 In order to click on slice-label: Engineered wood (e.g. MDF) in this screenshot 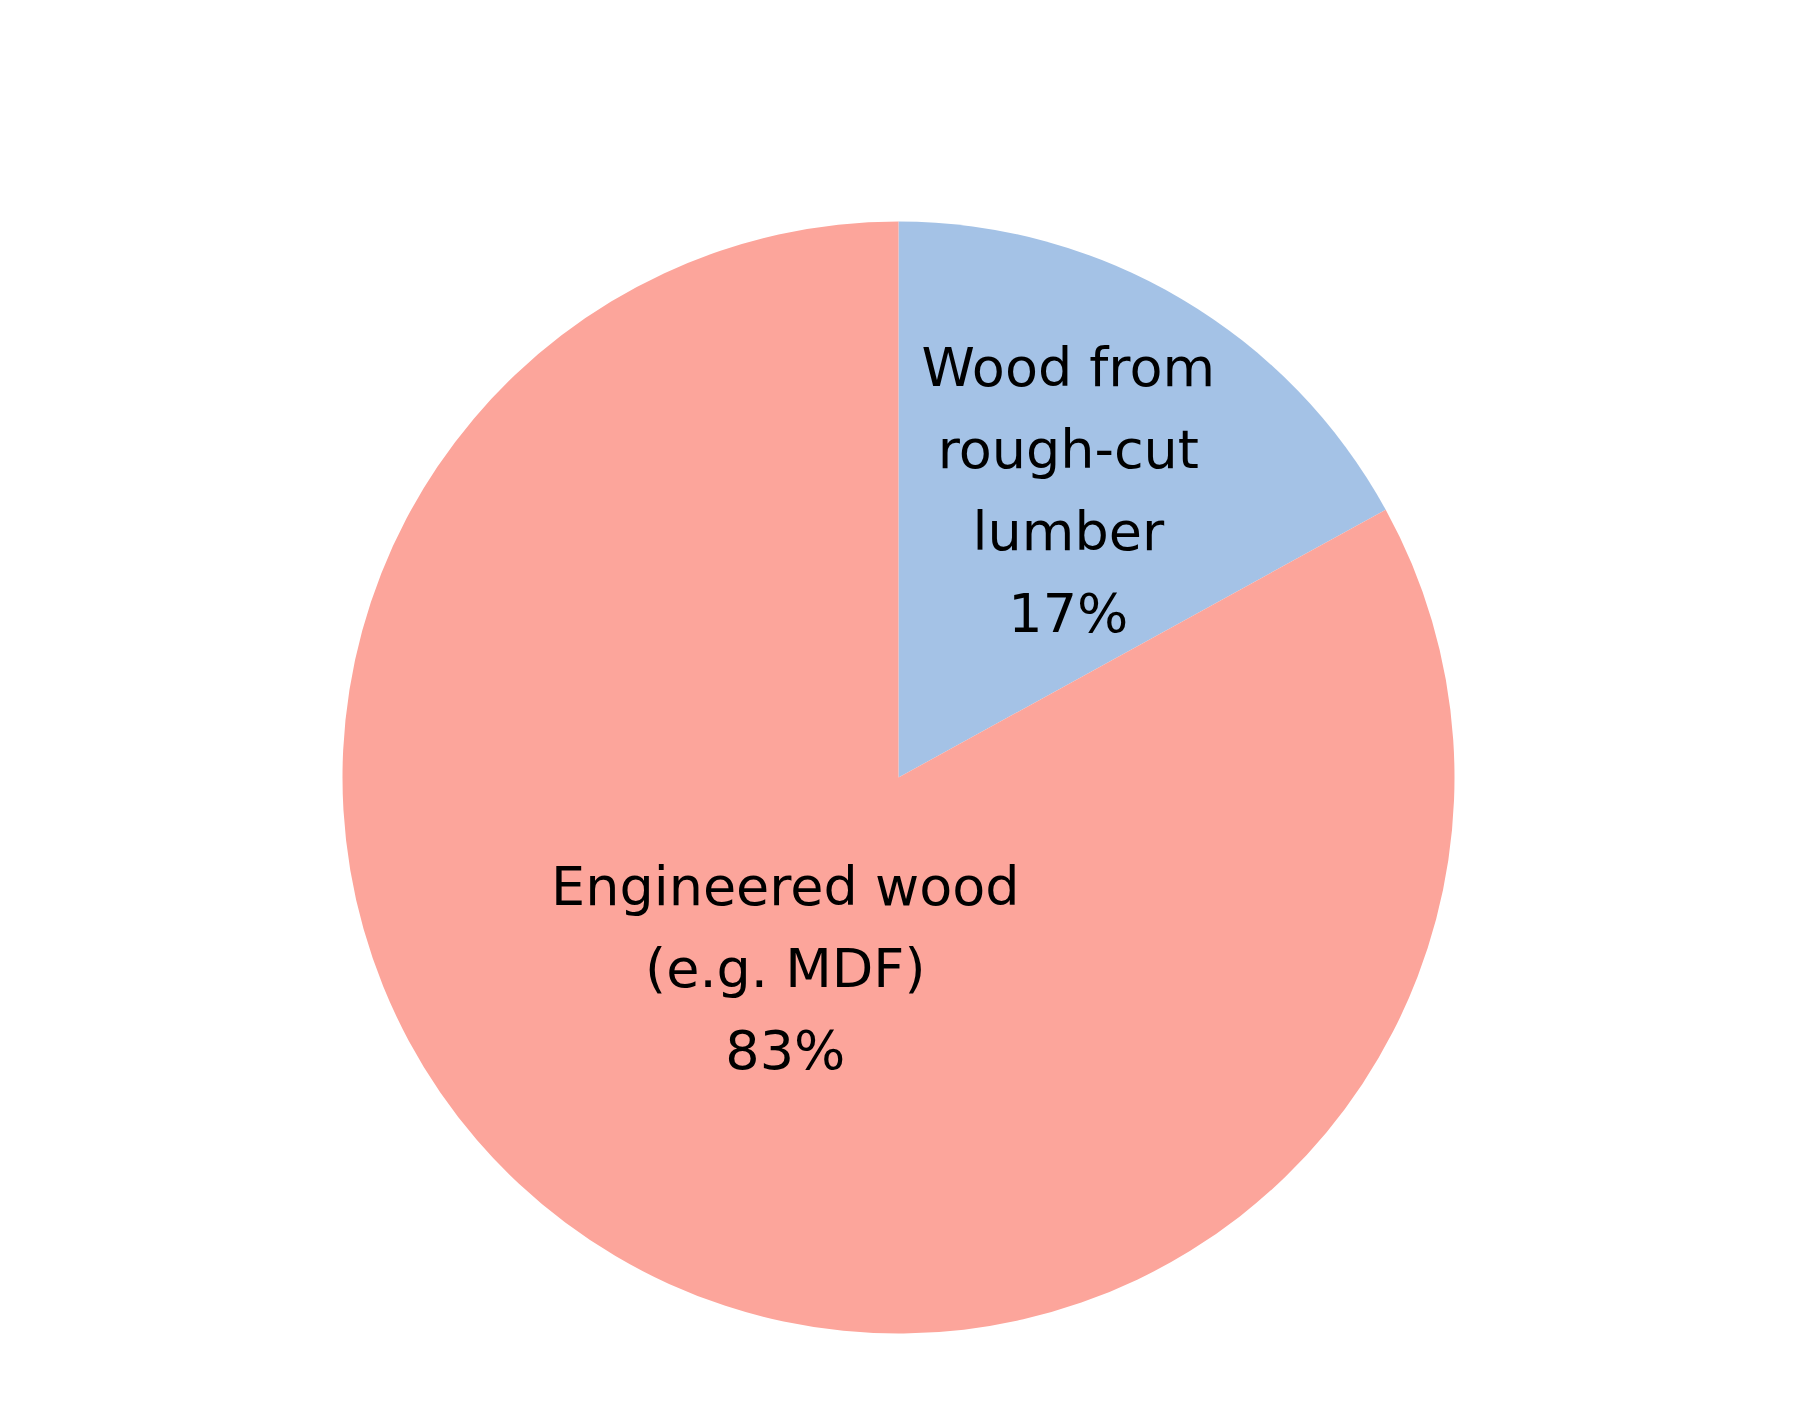, I will do `click(785, 928)`.